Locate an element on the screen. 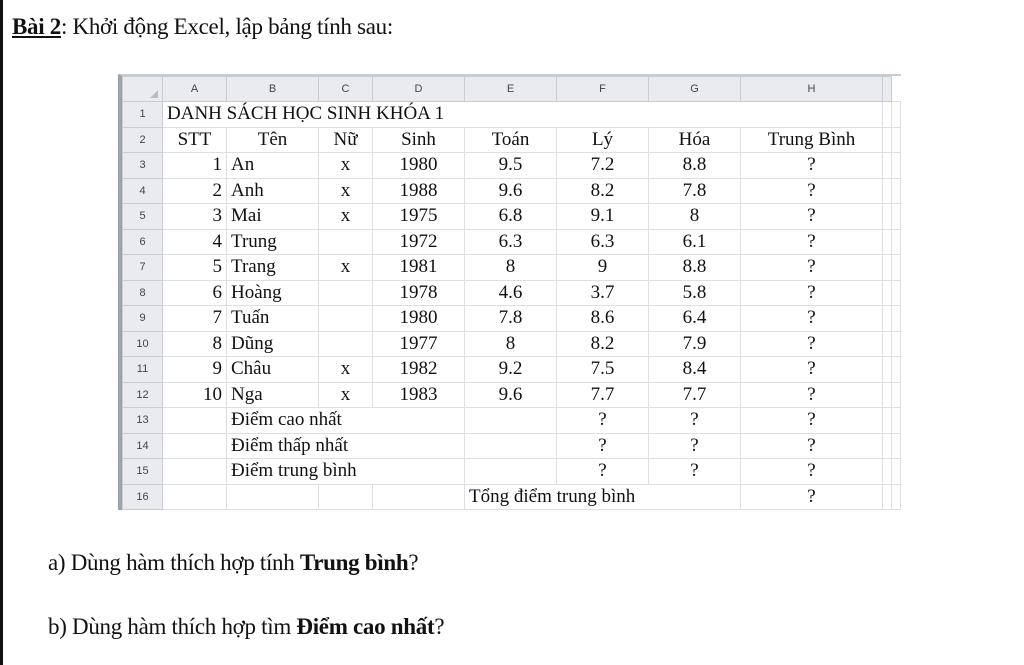 This screenshot has width=1024, height=665. cell: Hoàng is located at coordinates (272, 292).